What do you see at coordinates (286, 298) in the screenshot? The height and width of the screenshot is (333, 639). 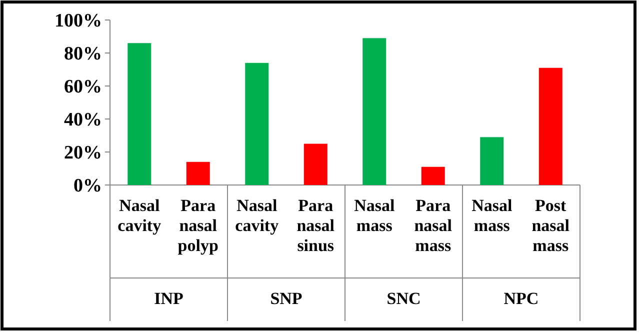 I see `text: SNP` at bounding box center [286, 298].